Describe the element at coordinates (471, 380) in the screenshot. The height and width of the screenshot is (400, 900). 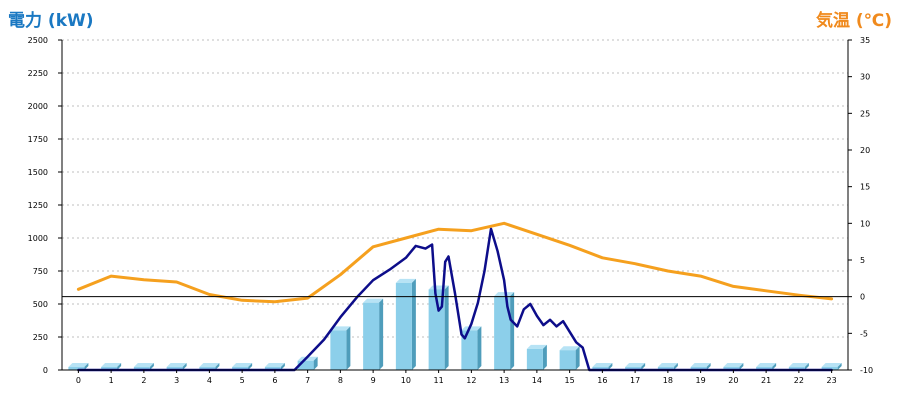
I see `x-tick-label: 12` at that location.